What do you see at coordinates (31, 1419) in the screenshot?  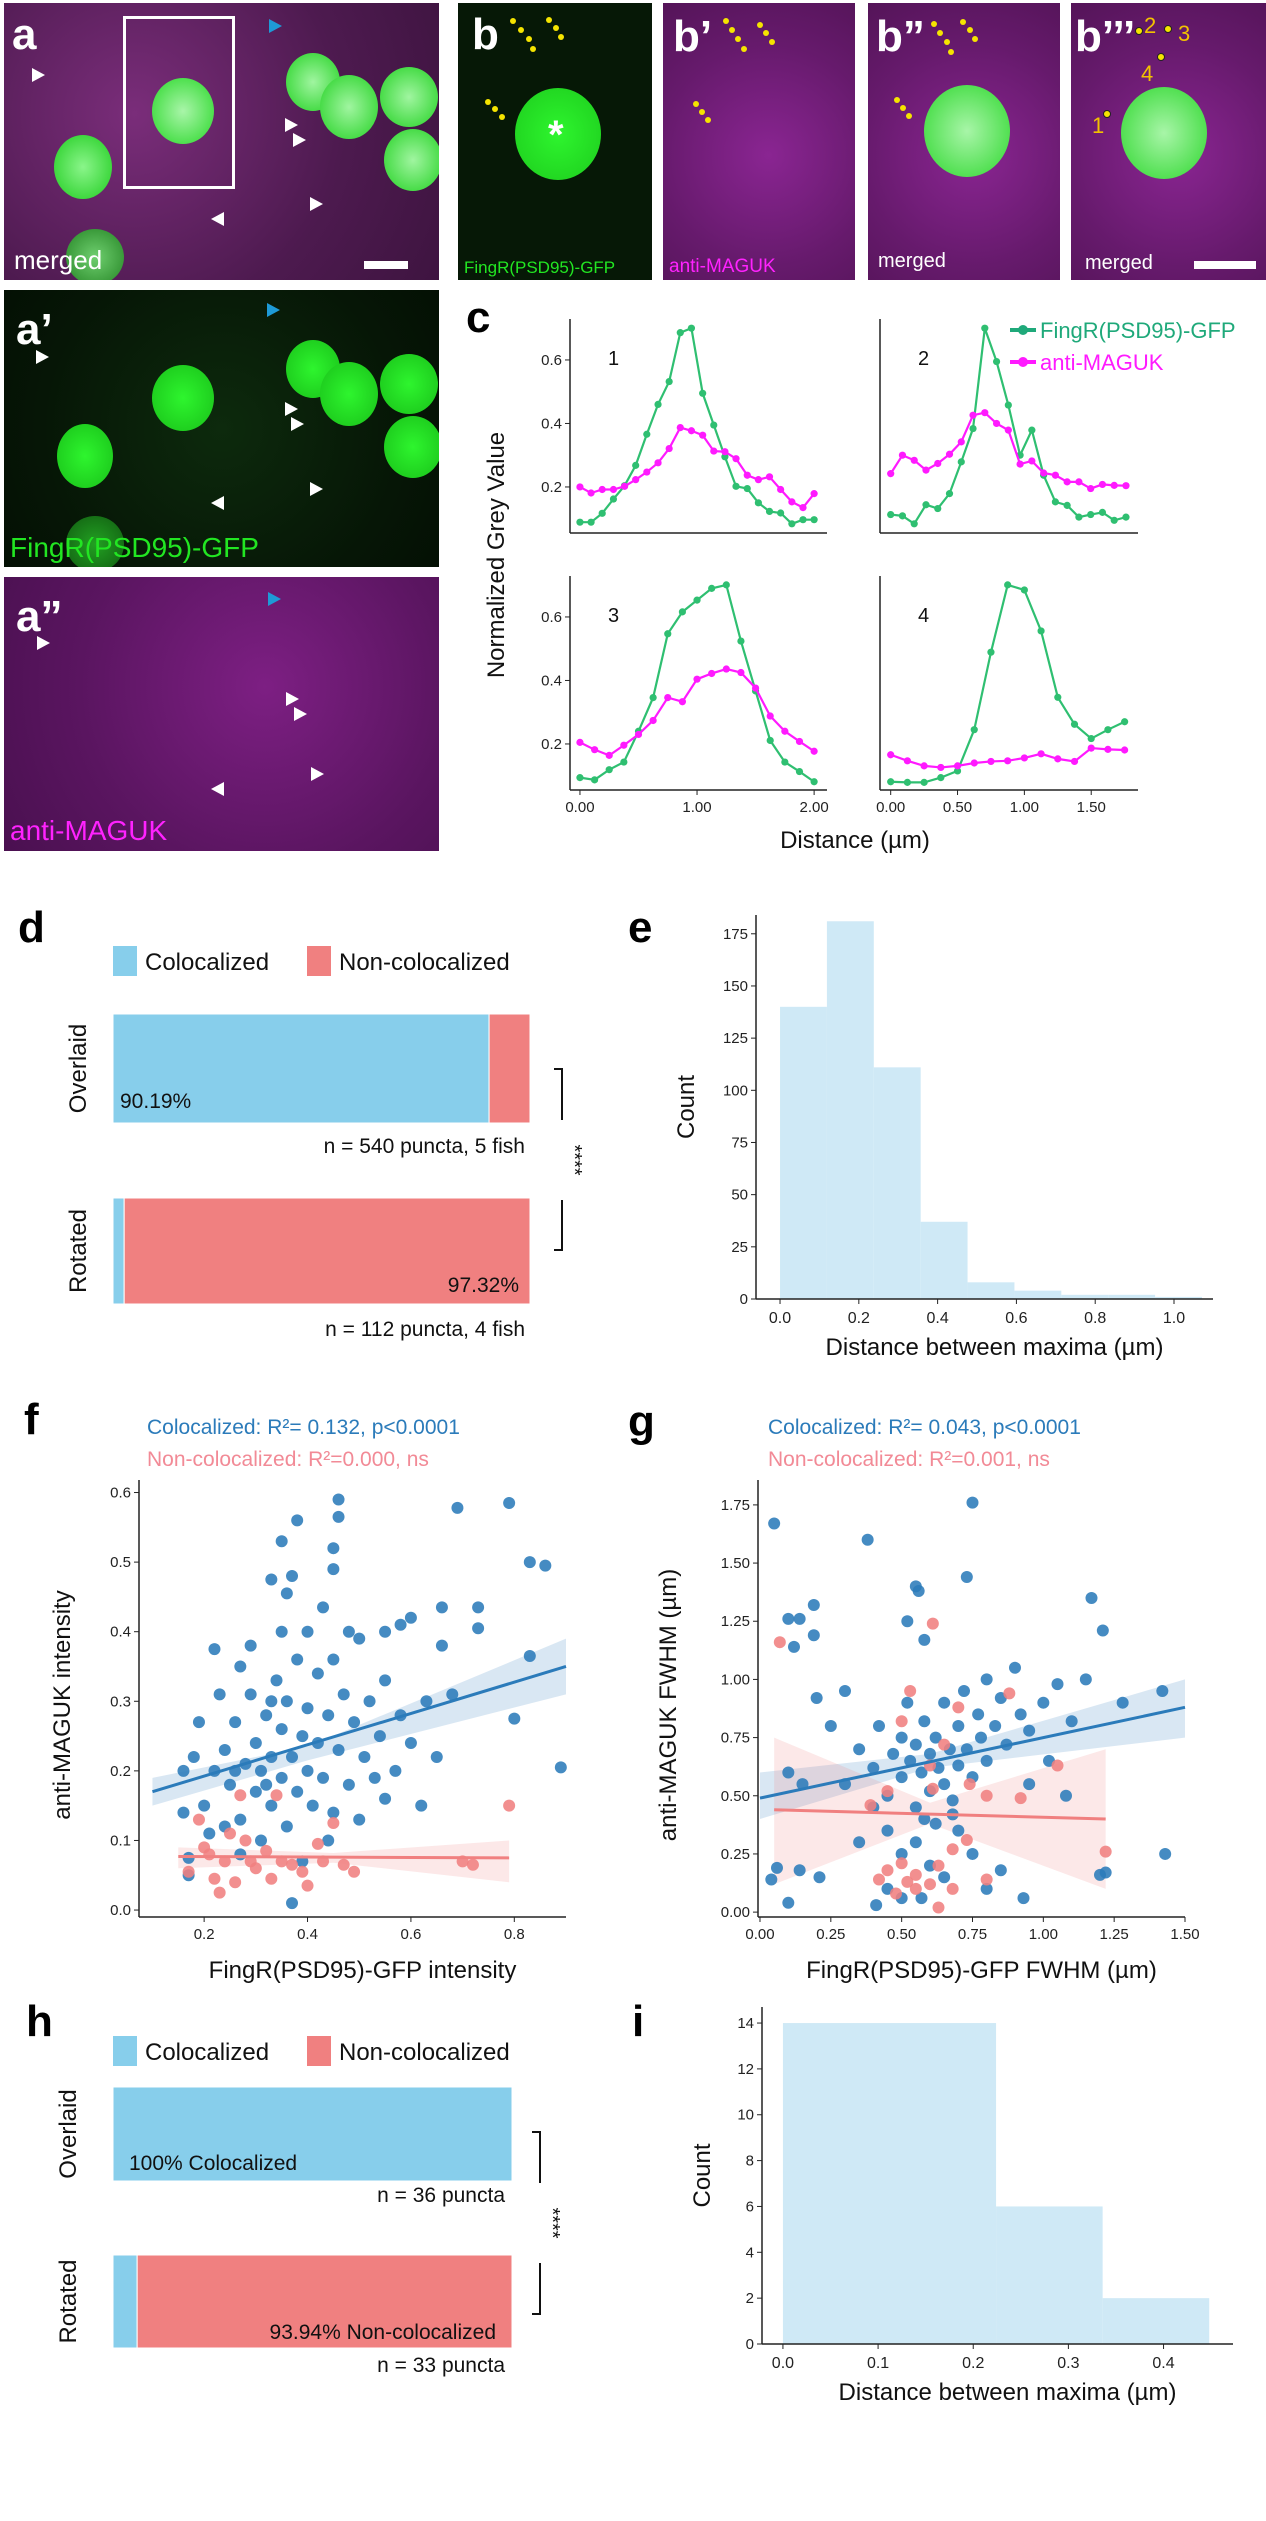 I see `panel-letter-f: f` at bounding box center [31, 1419].